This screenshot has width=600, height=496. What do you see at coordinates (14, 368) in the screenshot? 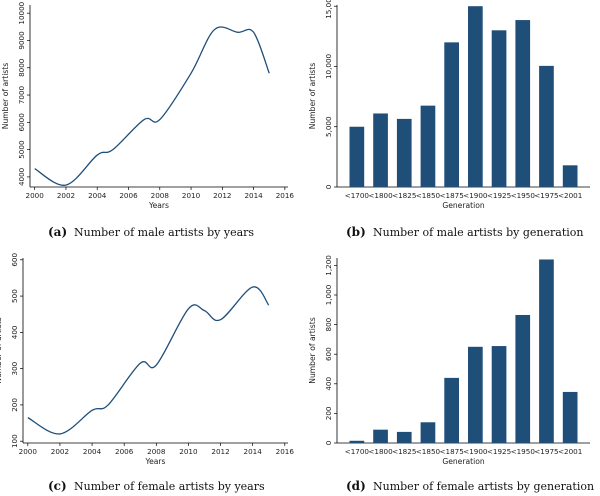
I see `y-tick-label: 300` at bounding box center [14, 368].